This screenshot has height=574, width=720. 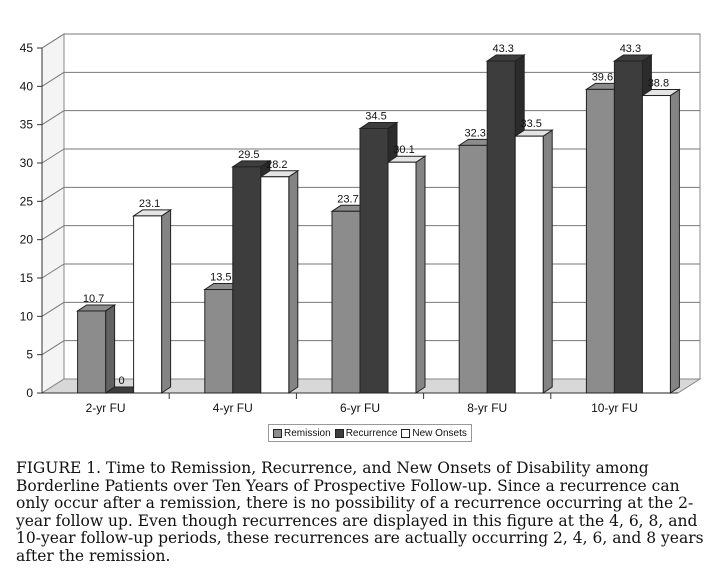 I want to click on legend-swatch-recurrence, so click(x=339, y=433).